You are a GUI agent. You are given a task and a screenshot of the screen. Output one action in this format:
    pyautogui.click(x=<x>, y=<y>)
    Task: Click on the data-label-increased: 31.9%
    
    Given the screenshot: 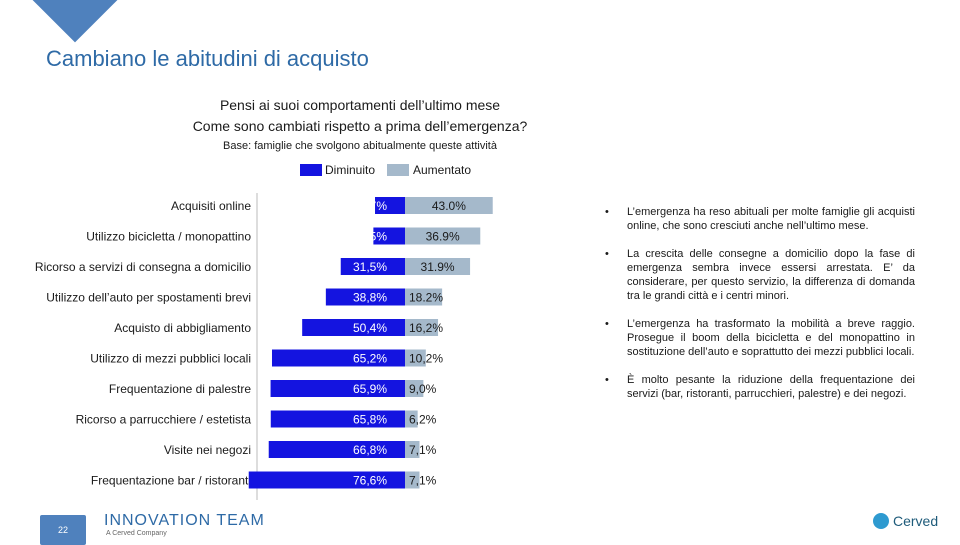 What is the action you would take?
    pyautogui.click(x=438, y=267)
    